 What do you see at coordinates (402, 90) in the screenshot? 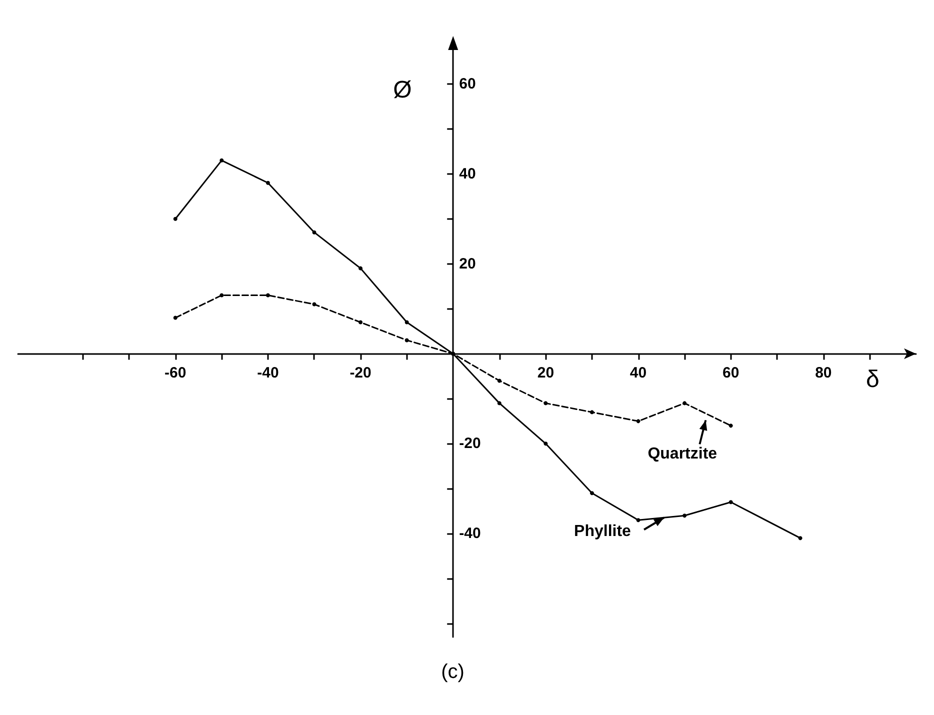
I see `y-axis-title: Ø` at bounding box center [402, 90].